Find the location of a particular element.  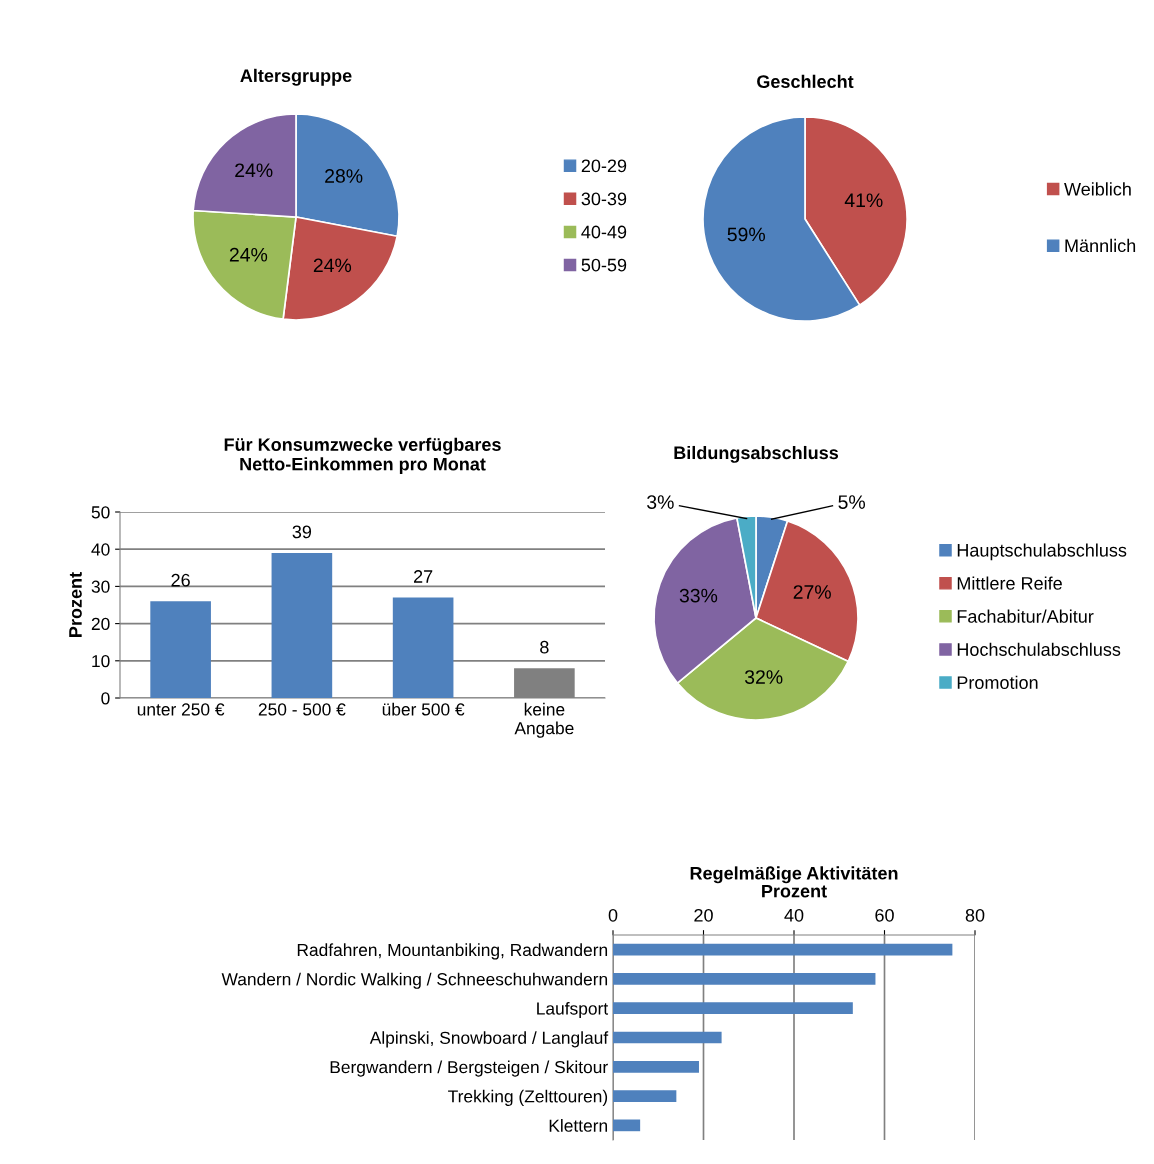

chart-title: Für Konsumzwecke verfügbares Netto-Einkommen pro Monat is located at coordinates (362, 456).